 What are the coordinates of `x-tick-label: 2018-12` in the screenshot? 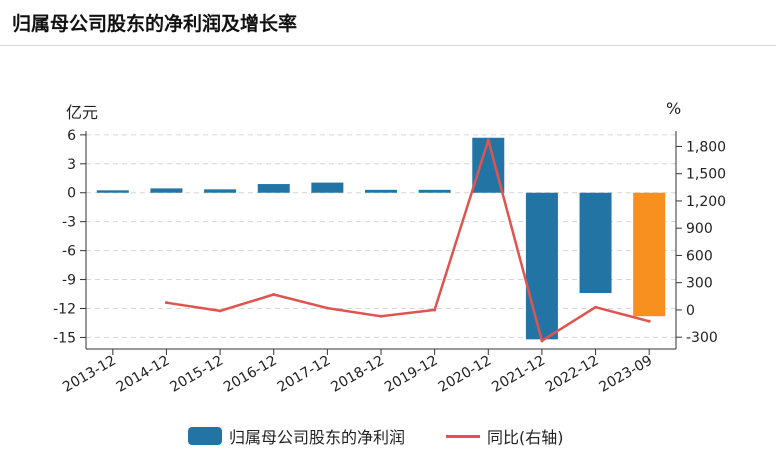 It's located at (357, 374).